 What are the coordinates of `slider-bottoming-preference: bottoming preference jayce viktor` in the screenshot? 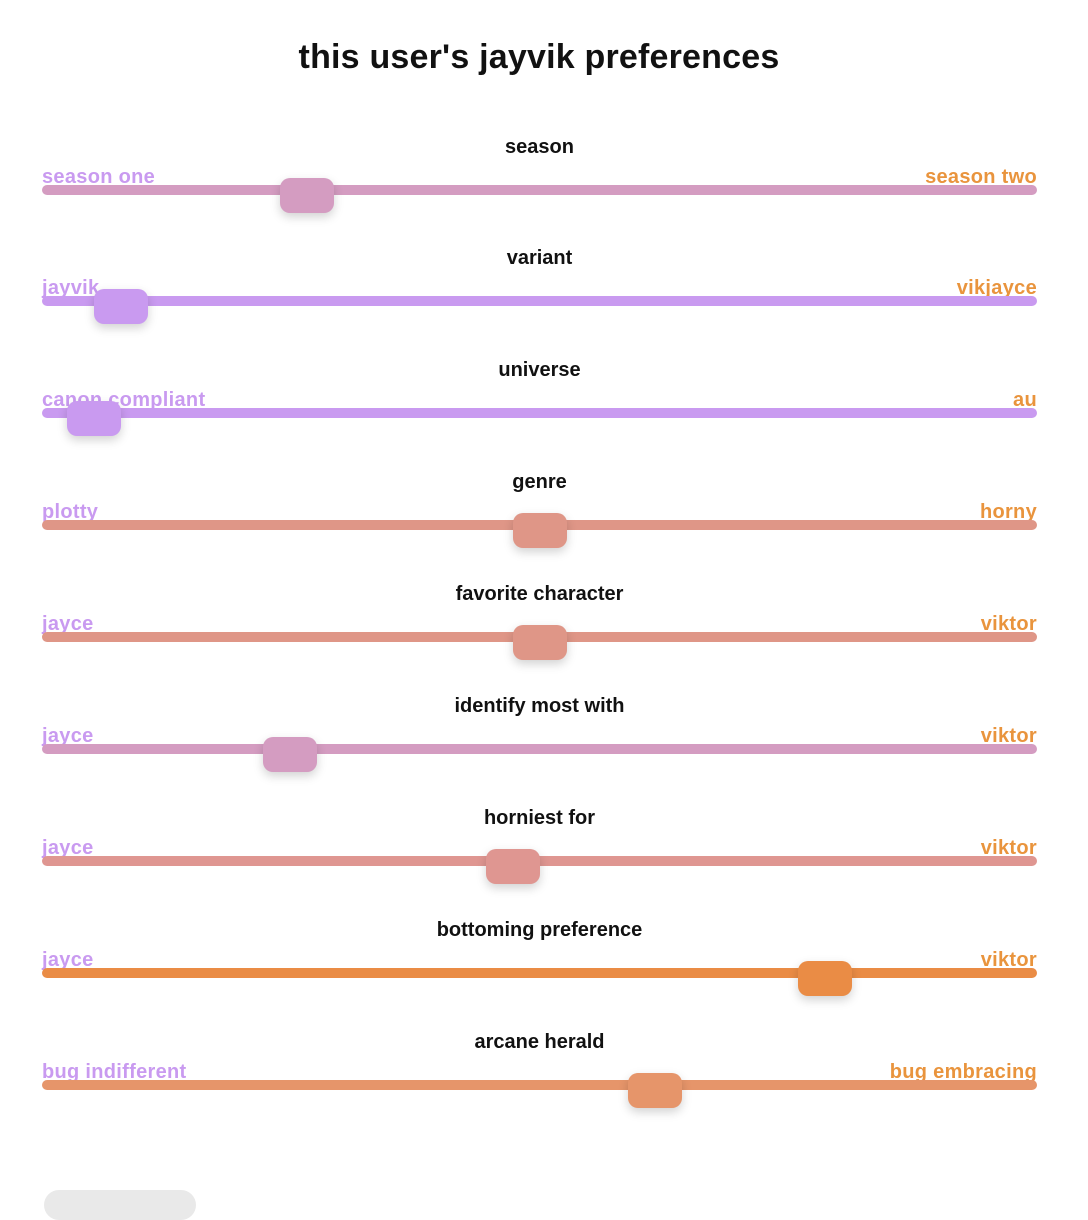 It's located at (539, 968).